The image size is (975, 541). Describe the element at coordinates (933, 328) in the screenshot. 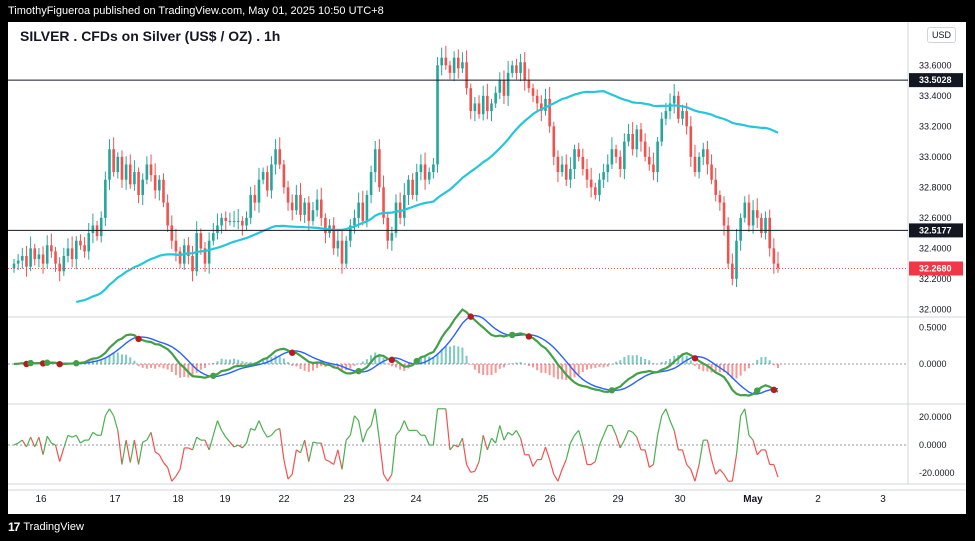

I see `osc-tick-label: 0.5000` at that location.